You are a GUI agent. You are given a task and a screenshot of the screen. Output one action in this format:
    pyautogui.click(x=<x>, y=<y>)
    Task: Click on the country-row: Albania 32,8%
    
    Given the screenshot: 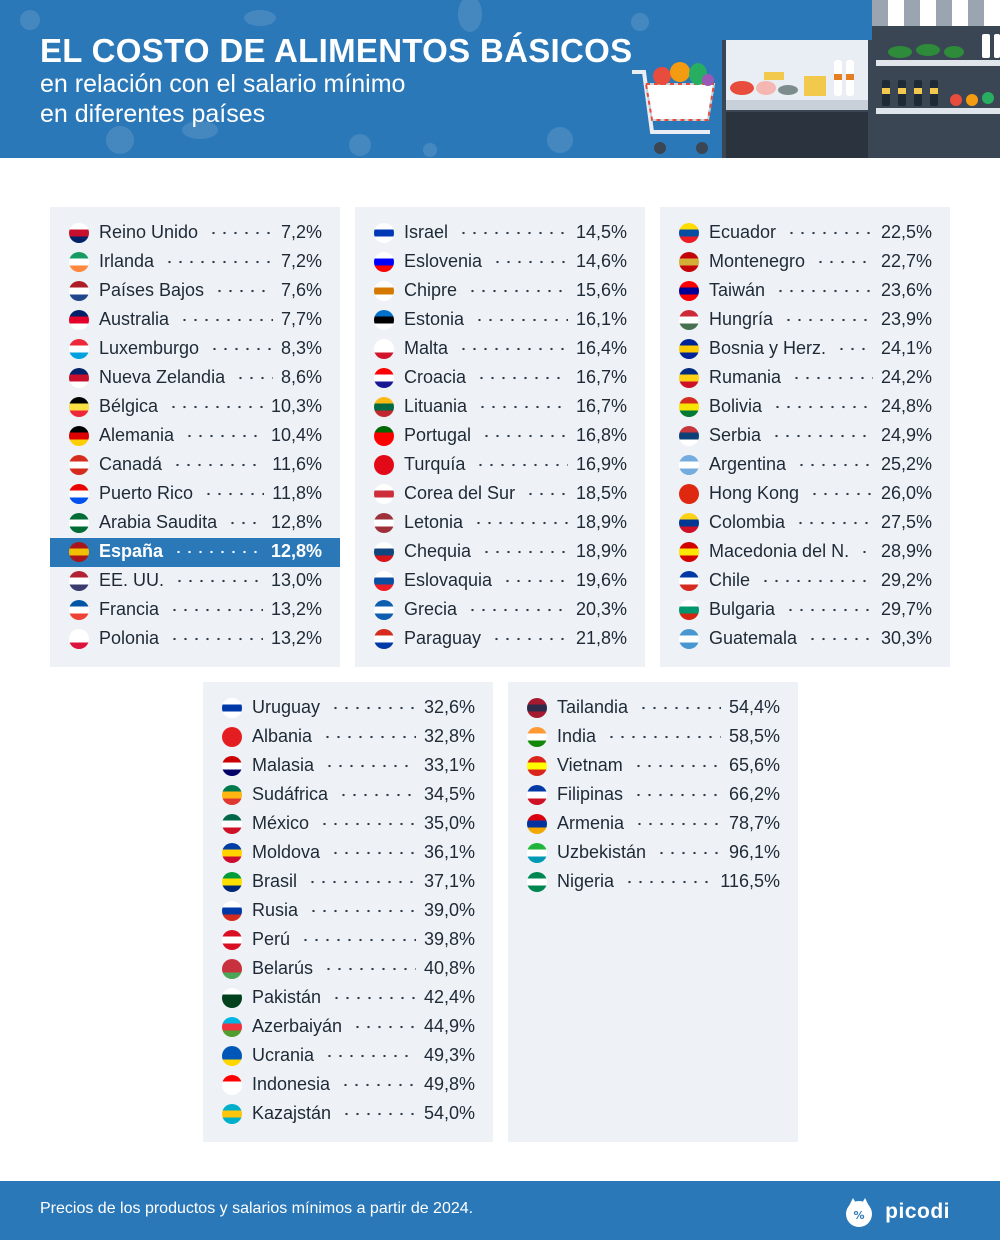 What is the action you would take?
    pyautogui.click(x=348, y=737)
    